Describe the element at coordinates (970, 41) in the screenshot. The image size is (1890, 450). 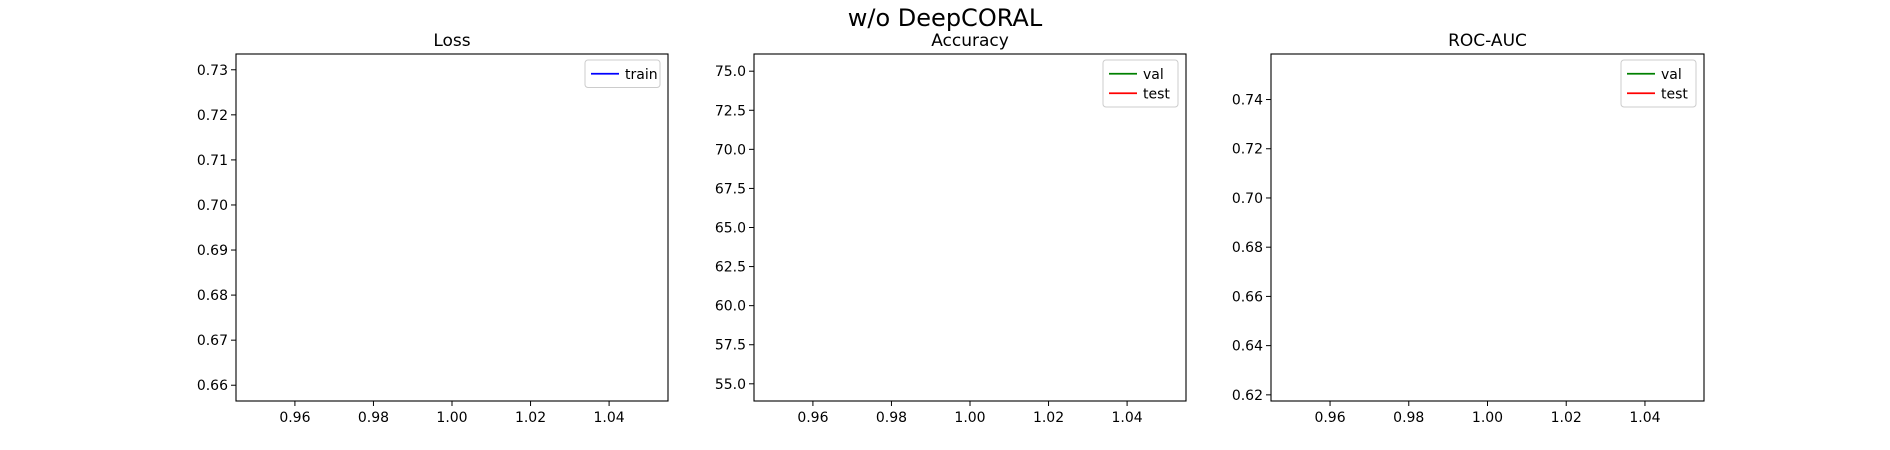
I see `subplot-title: Accuracy` at that location.